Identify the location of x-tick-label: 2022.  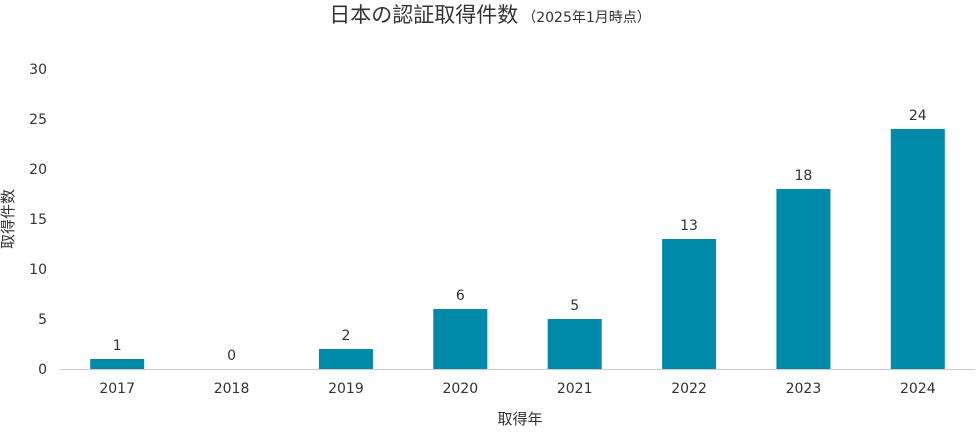
(689, 389).